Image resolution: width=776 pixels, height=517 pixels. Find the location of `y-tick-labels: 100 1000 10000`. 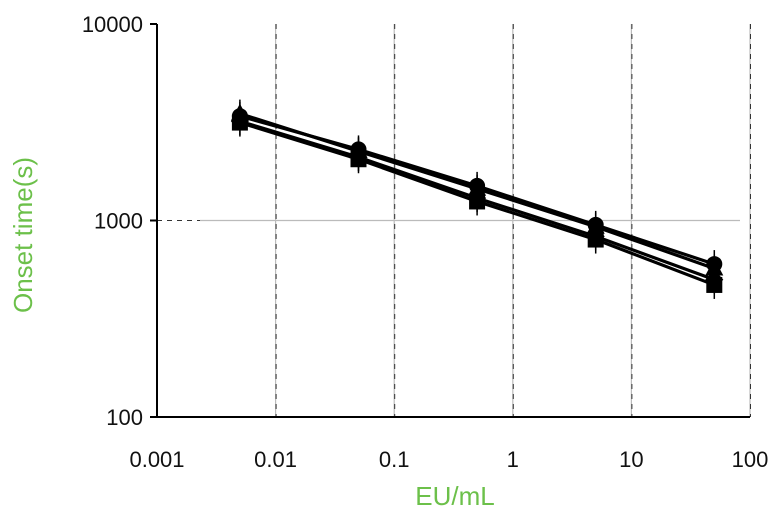

y-tick-labels: 100 1000 10000 is located at coordinates (112, 221).